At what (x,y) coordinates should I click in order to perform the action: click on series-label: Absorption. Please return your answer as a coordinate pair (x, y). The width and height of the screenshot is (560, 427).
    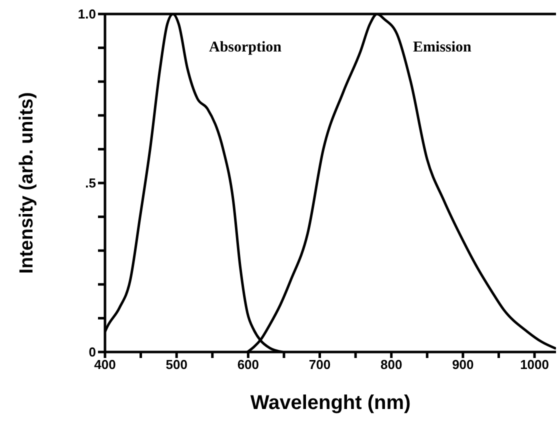
    Looking at the image, I should click on (245, 47).